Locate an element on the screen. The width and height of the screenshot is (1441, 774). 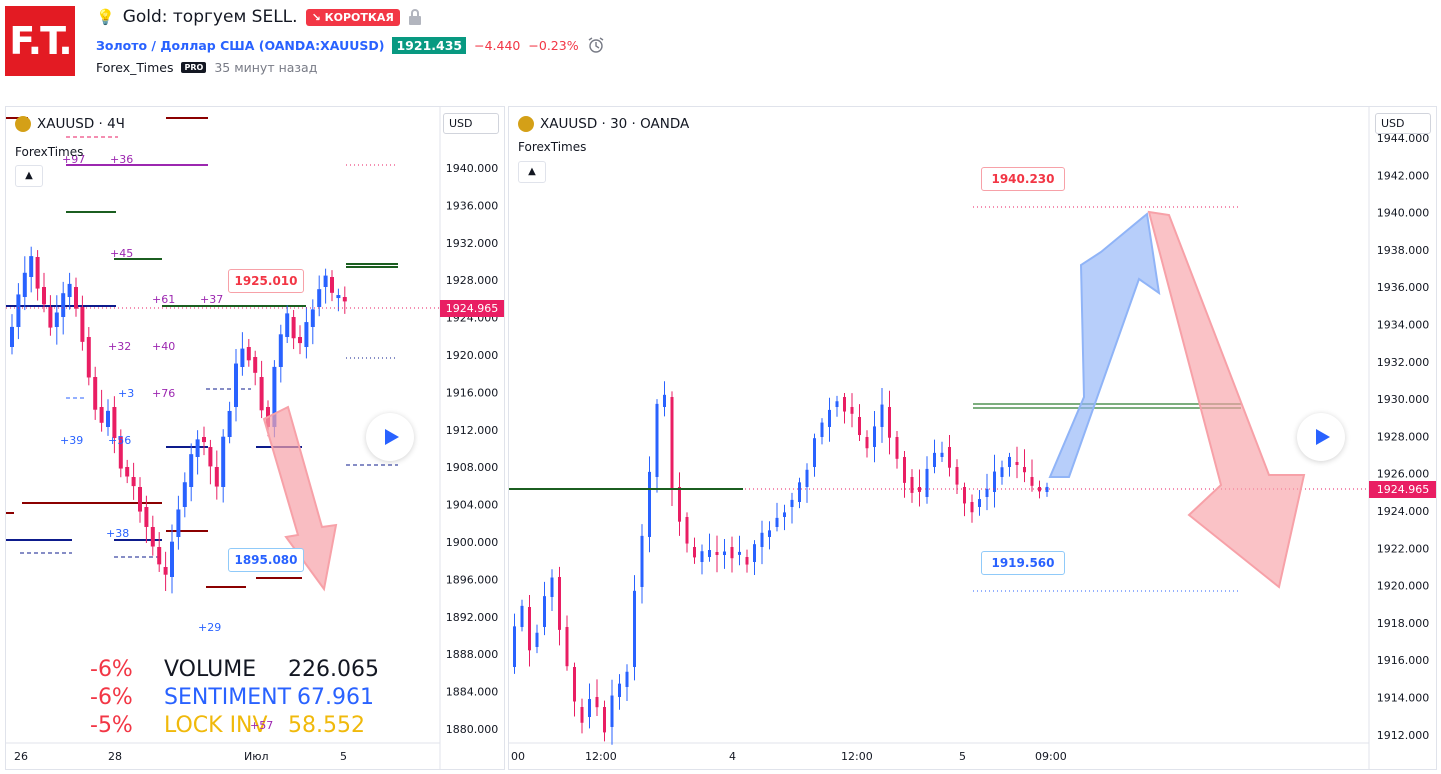
level-label: +40 is located at coordinates (163, 346).